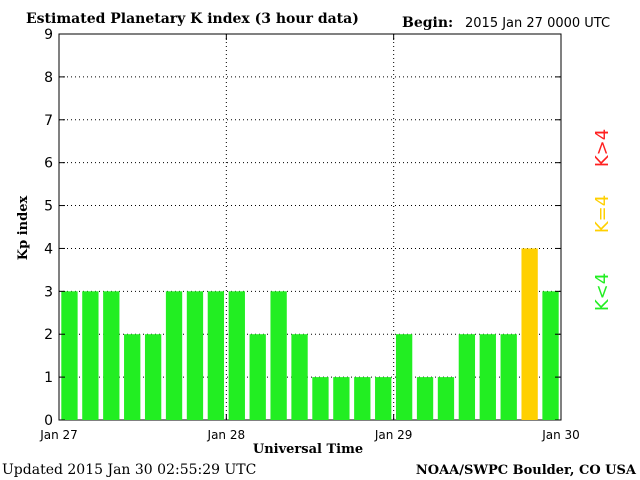 This screenshot has height=480, width=640. What do you see at coordinates (129, 470) in the screenshot?
I see `updated-timestamp: Updated 2015 Jan 30 02:55:29 UTC` at bounding box center [129, 470].